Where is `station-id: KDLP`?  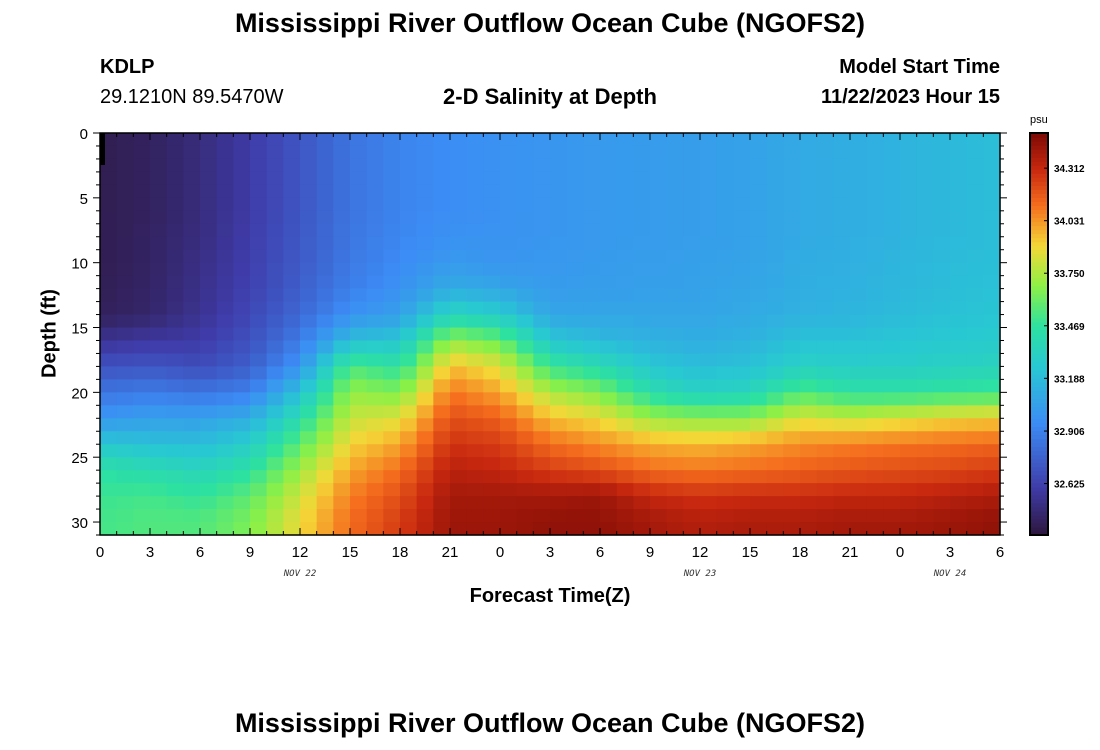 station-id: KDLP is located at coordinates (127, 67).